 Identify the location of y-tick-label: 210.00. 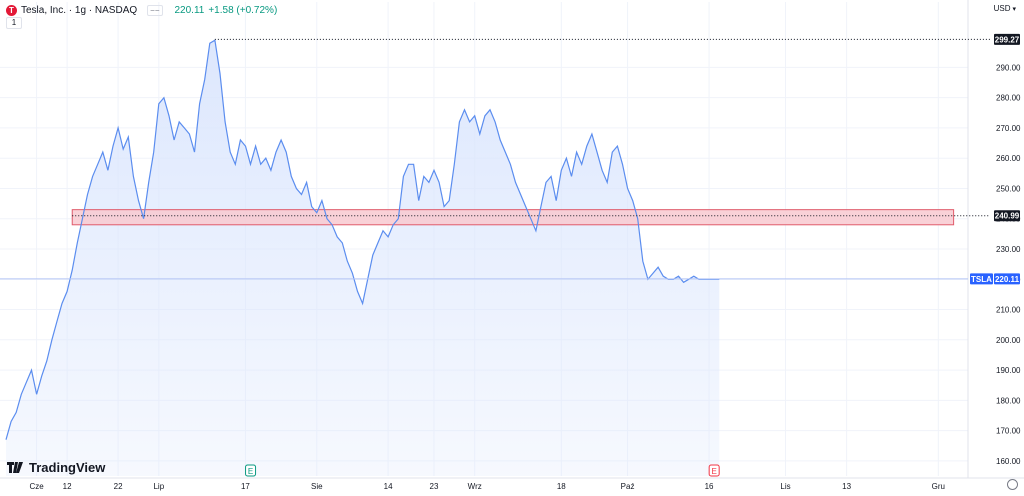
(1008, 310).